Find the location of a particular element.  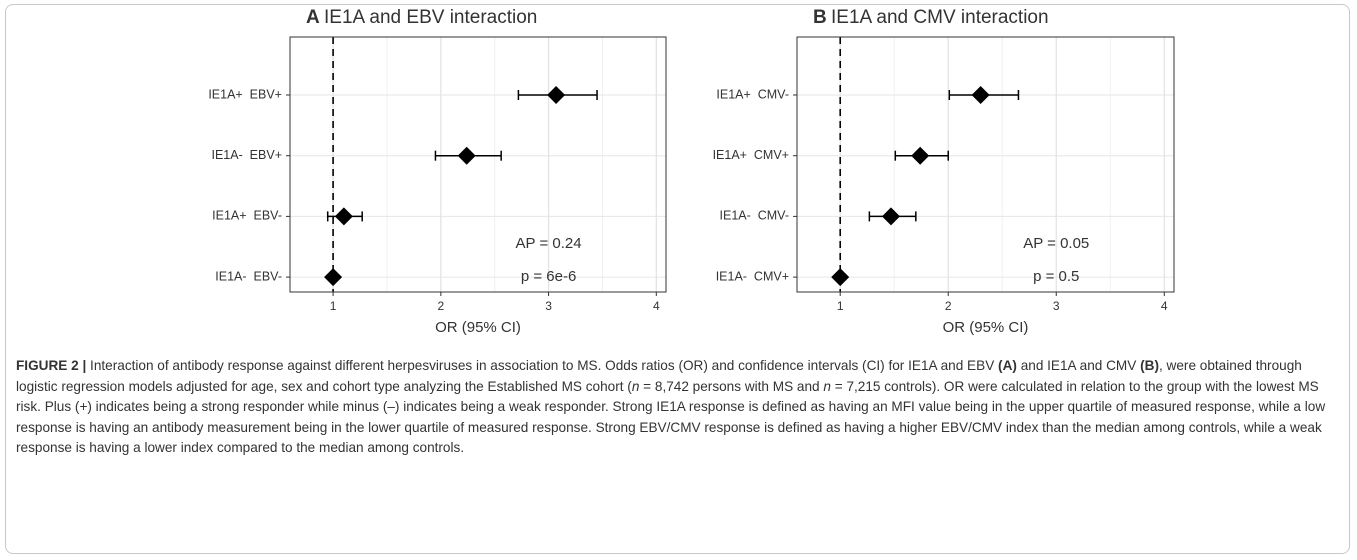

panel-label: B is located at coordinates (820, 17).